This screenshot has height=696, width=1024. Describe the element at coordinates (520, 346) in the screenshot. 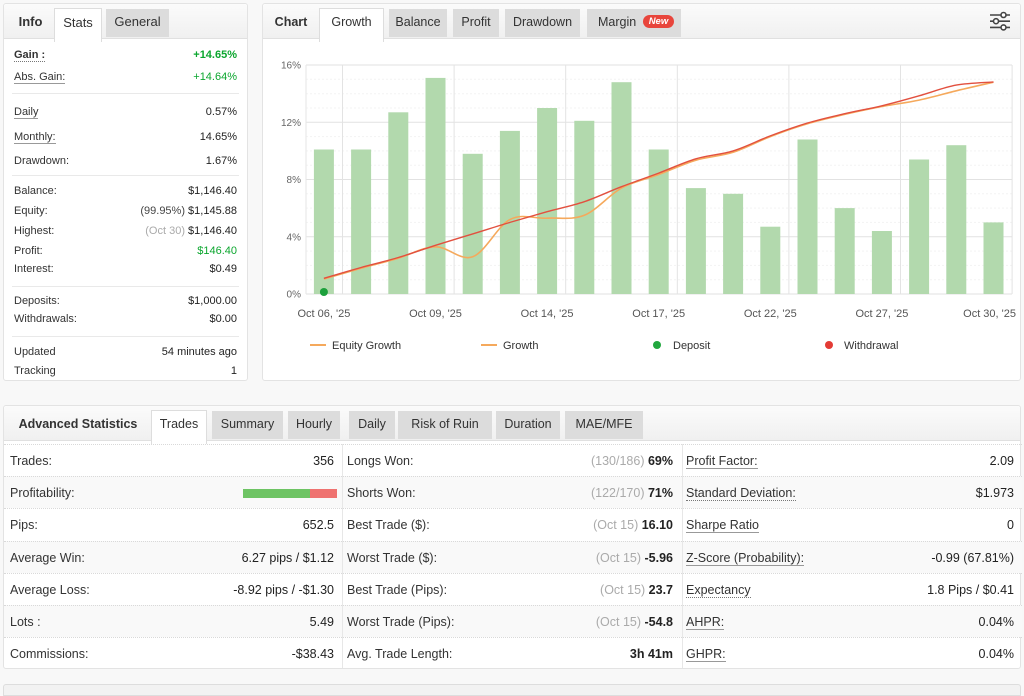

I see `svg-text: Growth` at that location.